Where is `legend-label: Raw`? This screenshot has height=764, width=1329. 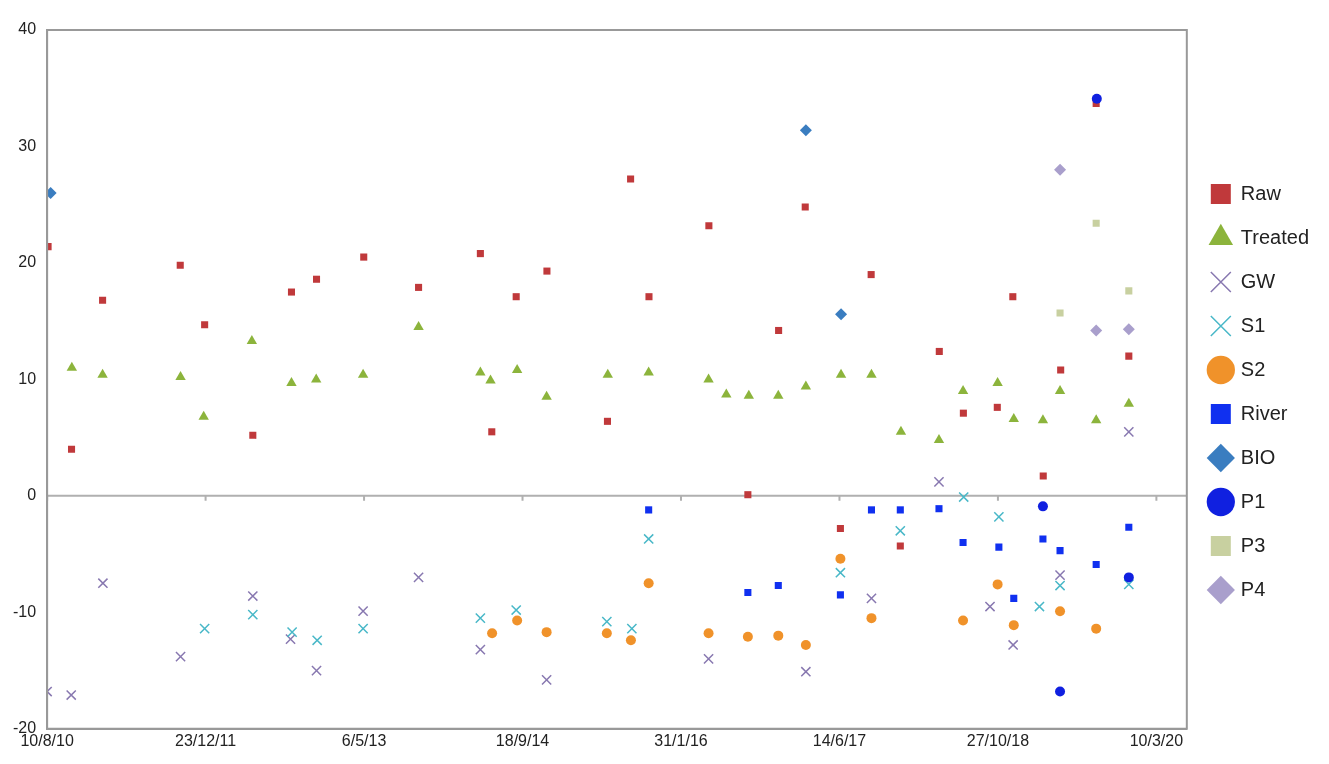 legend-label: Raw is located at coordinates (1261, 192).